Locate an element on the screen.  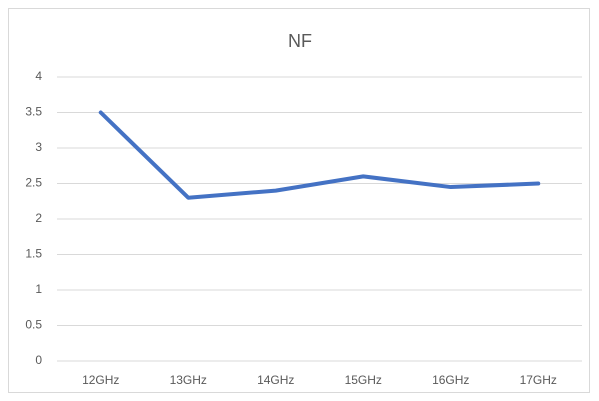
y-tick-label: 3.5 is located at coordinates (33, 112).